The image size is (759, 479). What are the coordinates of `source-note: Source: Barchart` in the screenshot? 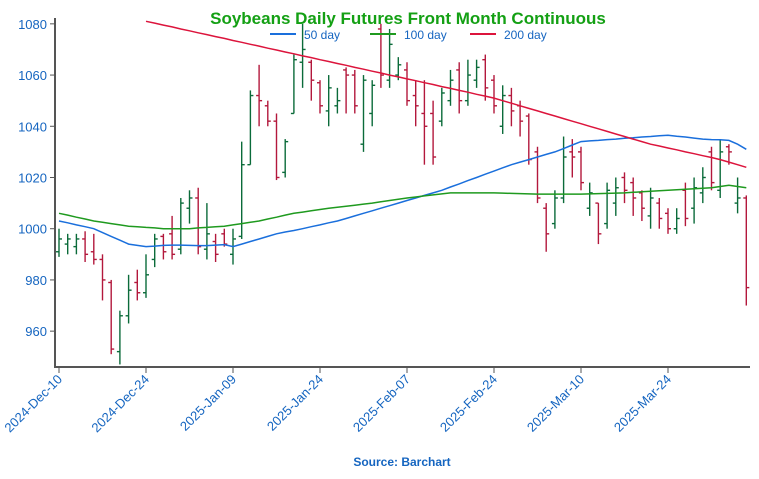 It's located at (401, 462).